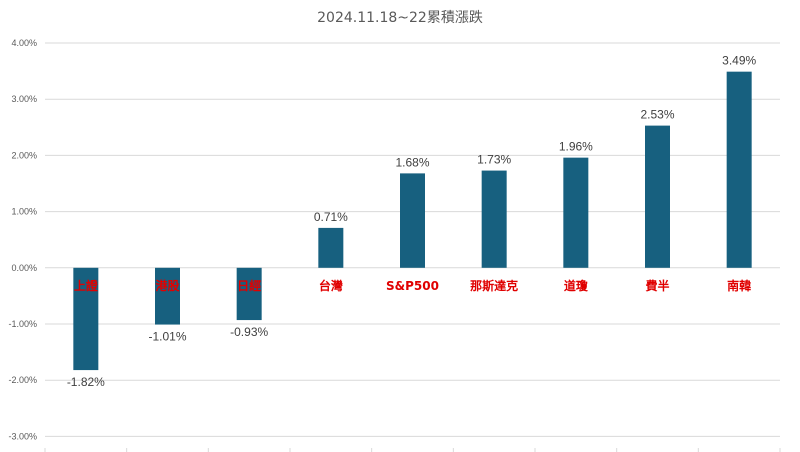 This screenshot has height=452, width=800. Describe the element at coordinates (24, 155) in the screenshot. I see `y-tick-label: 2.00%` at that location.